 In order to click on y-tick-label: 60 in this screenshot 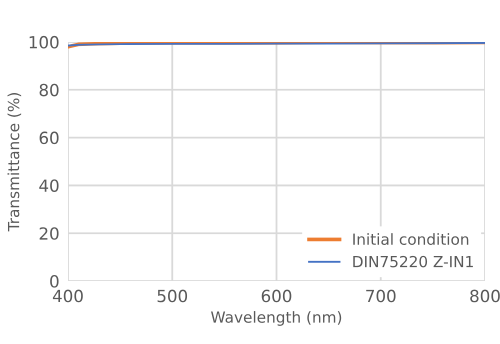, I will do `click(49, 138)`.